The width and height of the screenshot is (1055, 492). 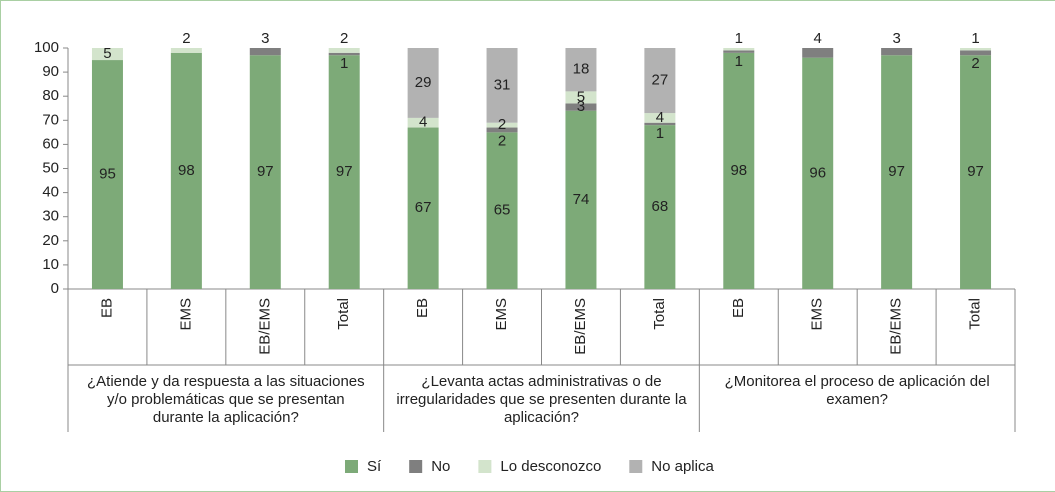 I want to click on data-label: 29, so click(x=423, y=82).